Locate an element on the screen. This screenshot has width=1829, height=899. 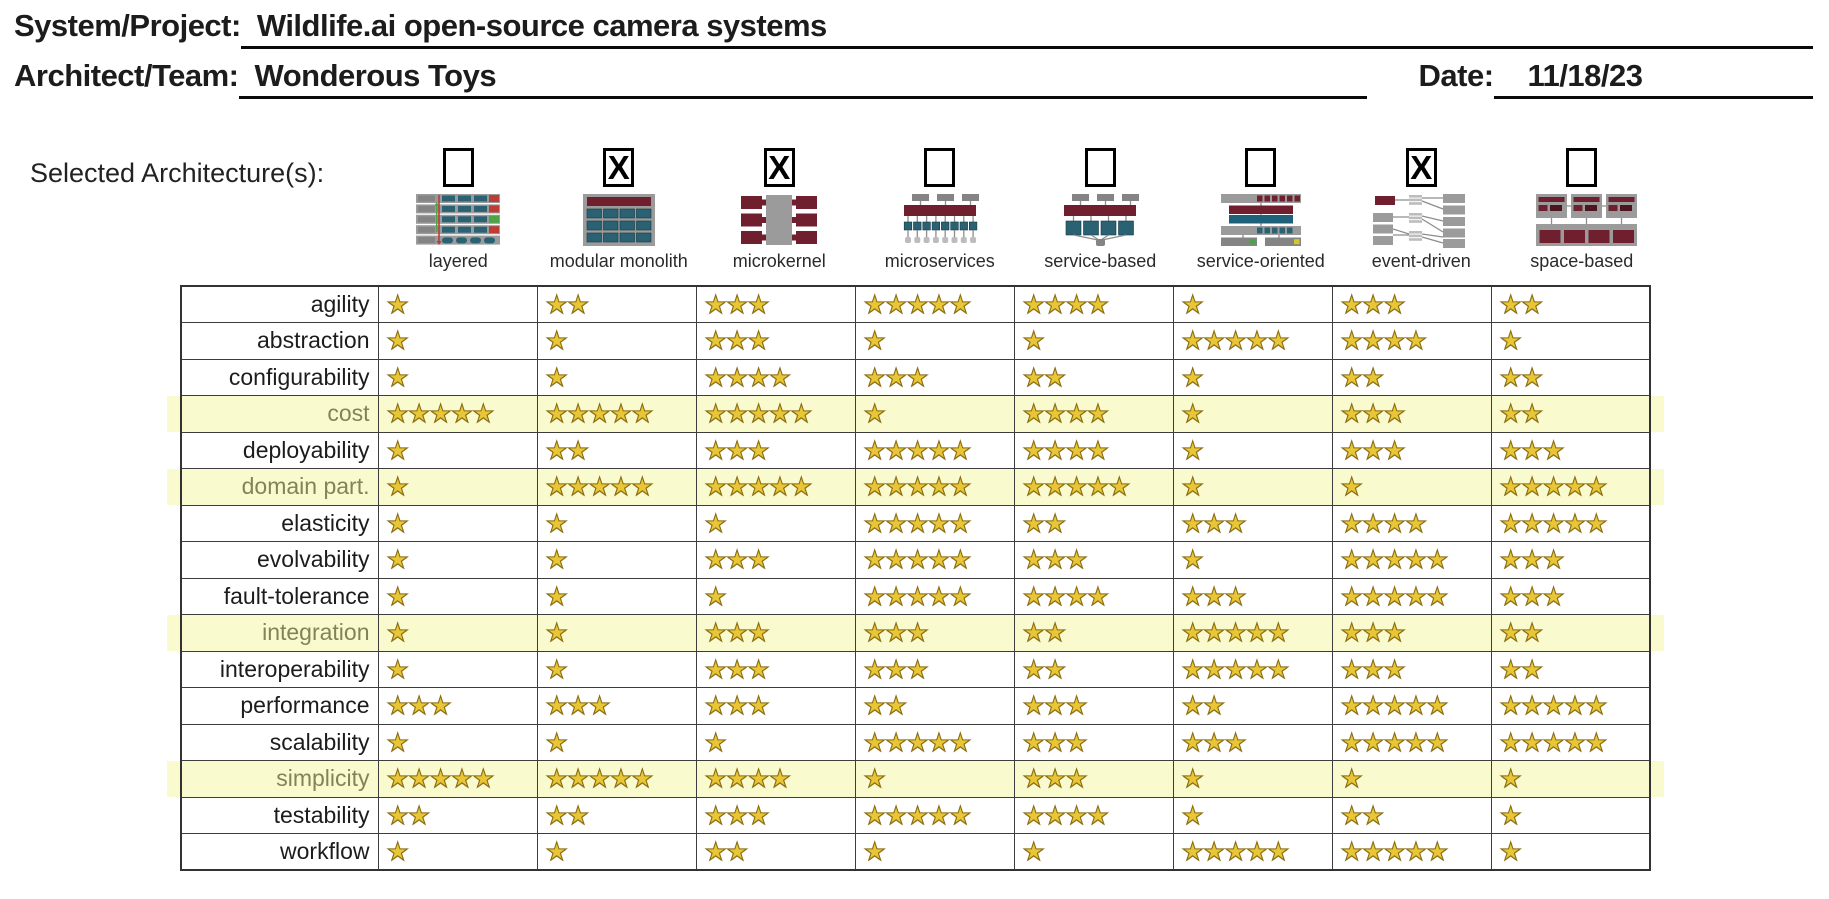
arch-column-microservices: microservices is located at coordinates (940, 209).